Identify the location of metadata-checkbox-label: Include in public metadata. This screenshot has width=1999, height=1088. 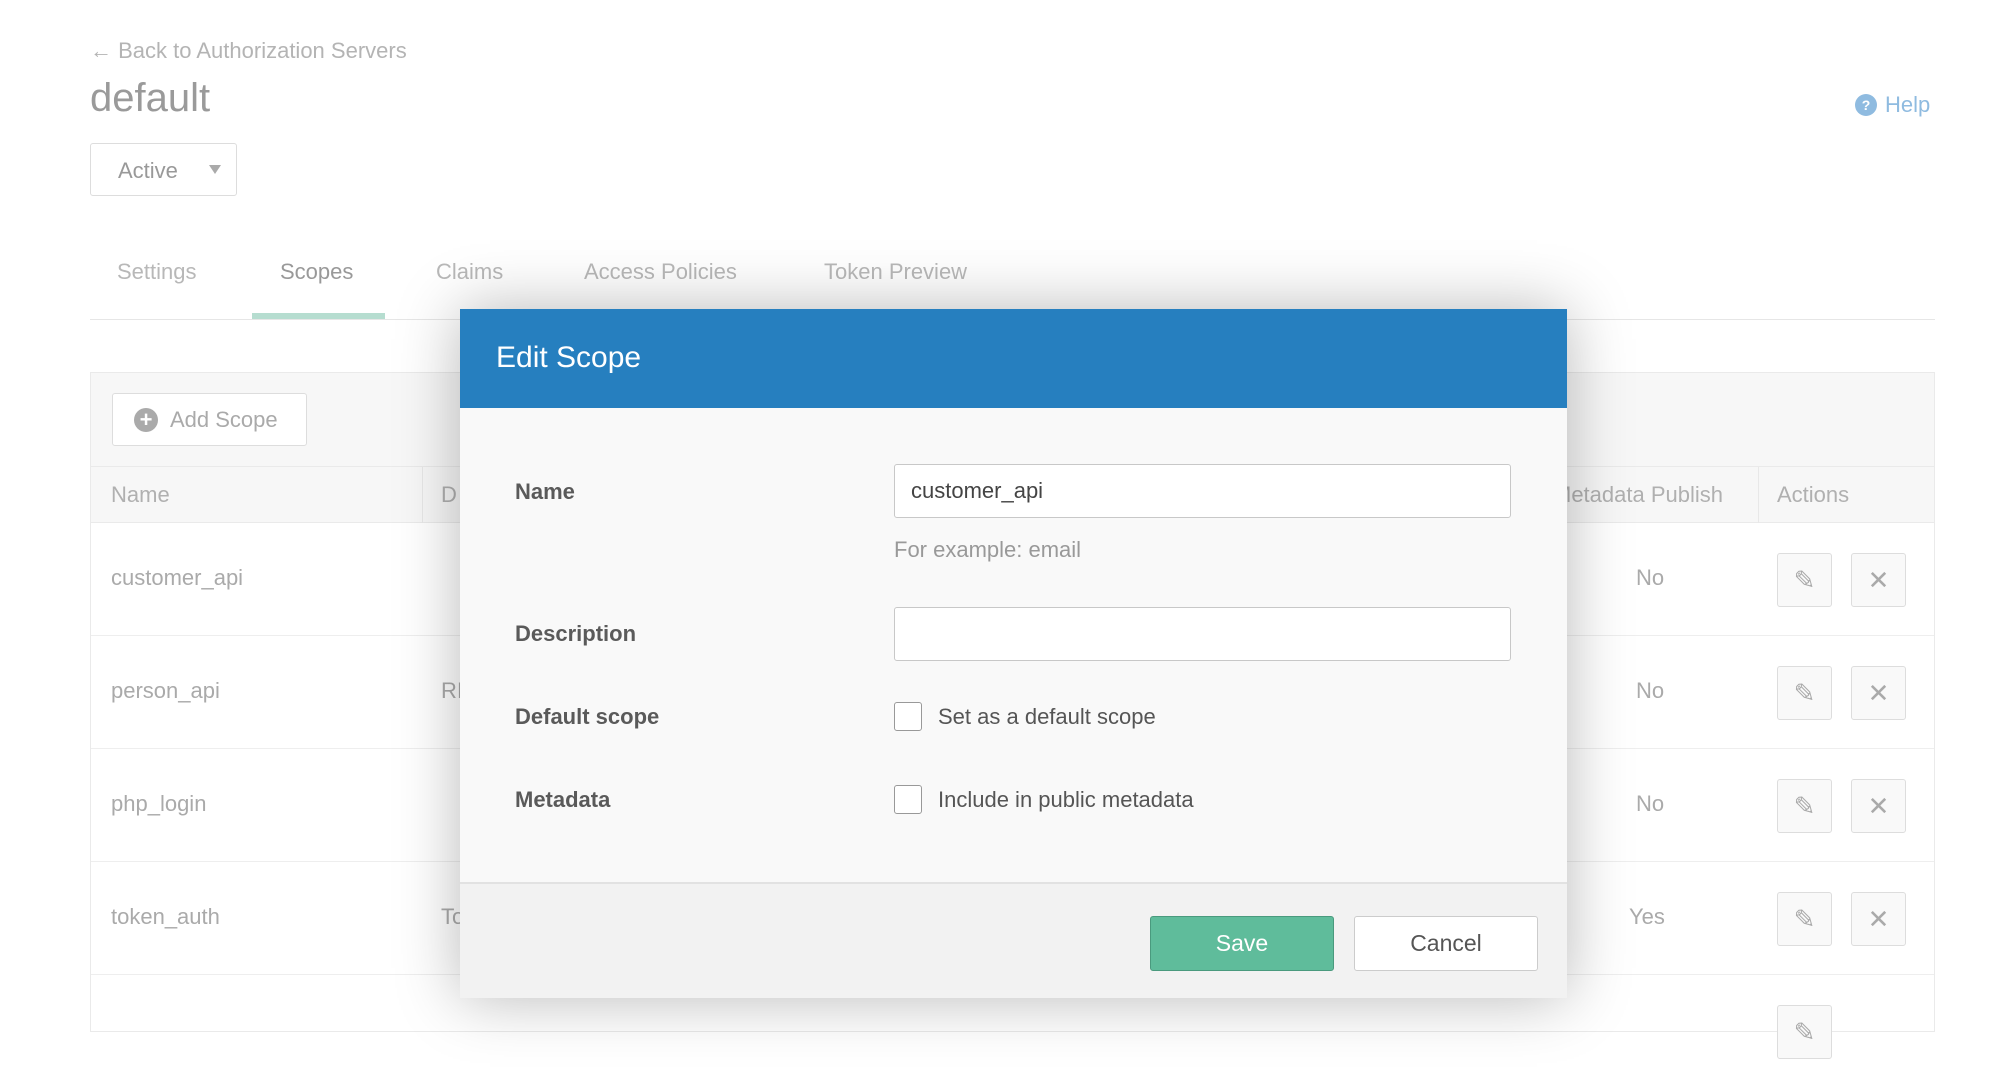
(1066, 799).